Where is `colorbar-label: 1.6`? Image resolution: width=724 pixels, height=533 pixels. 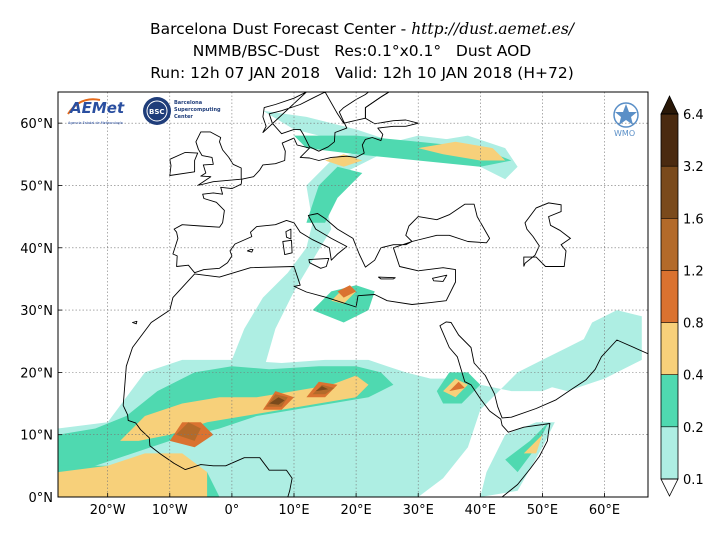 colorbar-label: 1.6 is located at coordinates (693, 219).